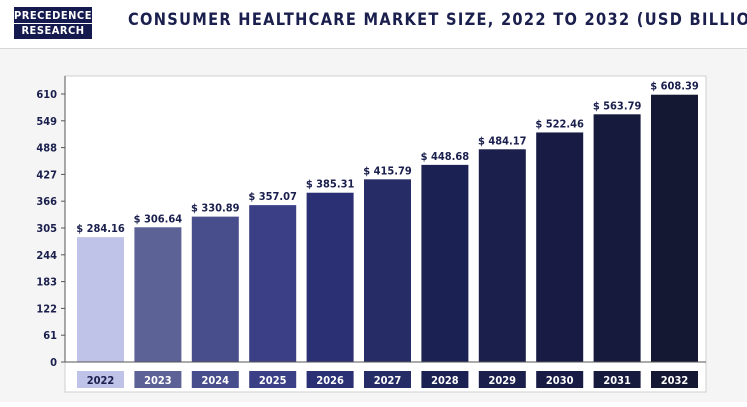 Image resolution: width=747 pixels, height=407 pixels. What do you see at coordinates (53, 16) in the screenshot?
I see `brand-logo-line1: PRECEDENCE` at bounding box center [53, 16].